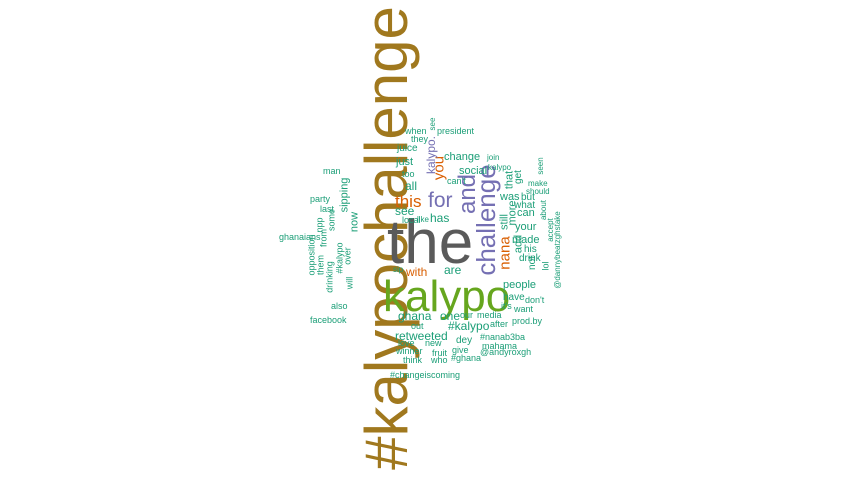 This screenshot has height=489, width=863. I want to click on word-have: have, so click(514, 297).